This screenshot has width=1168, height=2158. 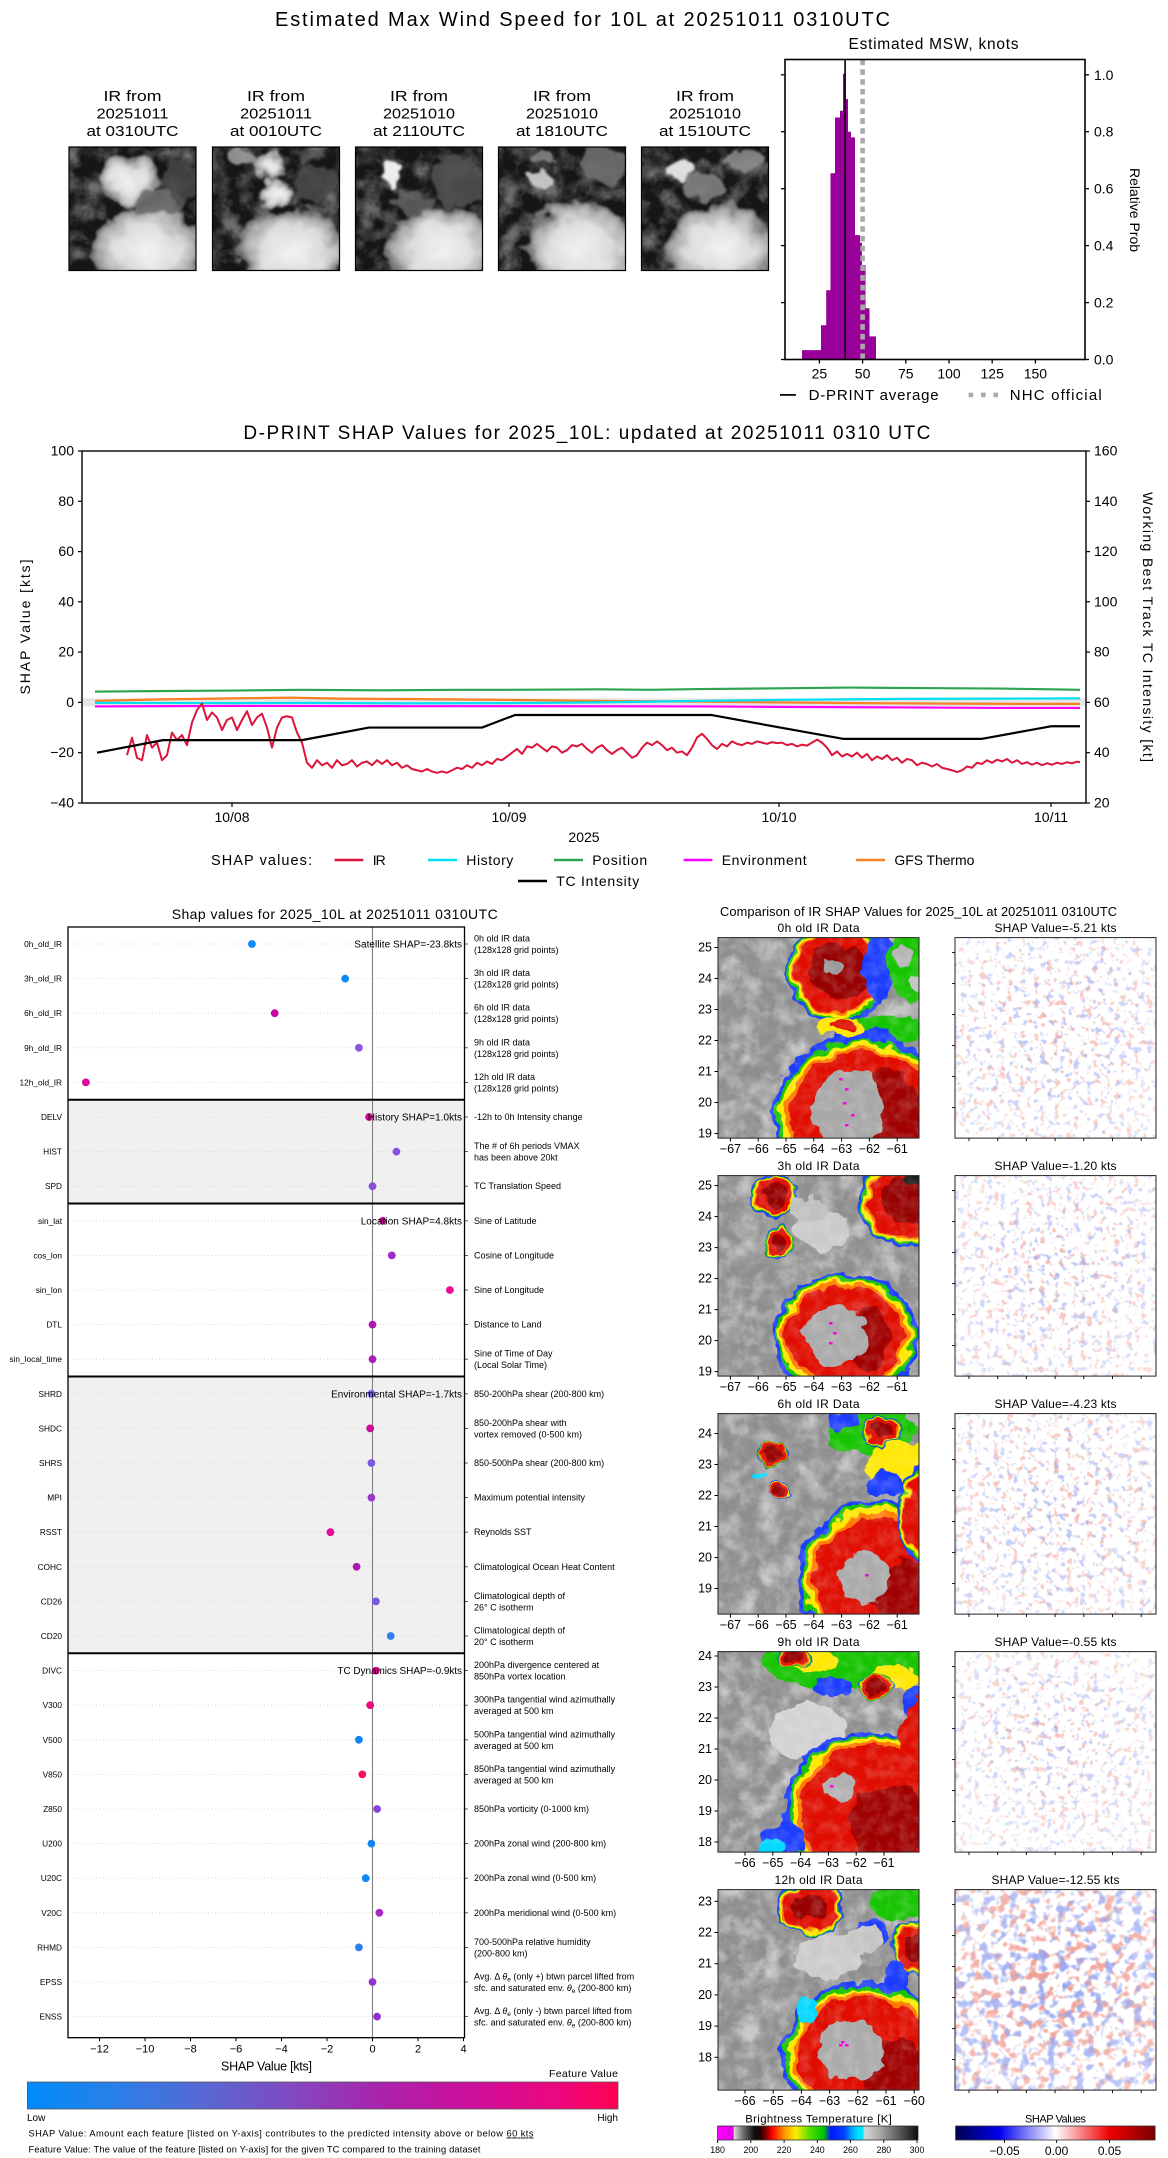 I want to click on svg-text: 25, so click(x=820, y=374).